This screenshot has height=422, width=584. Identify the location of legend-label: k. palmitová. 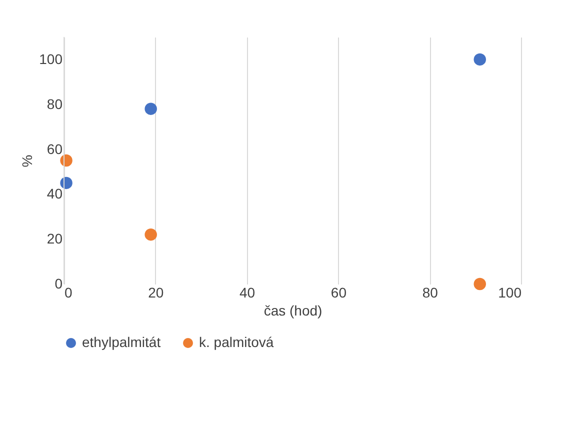
(236, 342).